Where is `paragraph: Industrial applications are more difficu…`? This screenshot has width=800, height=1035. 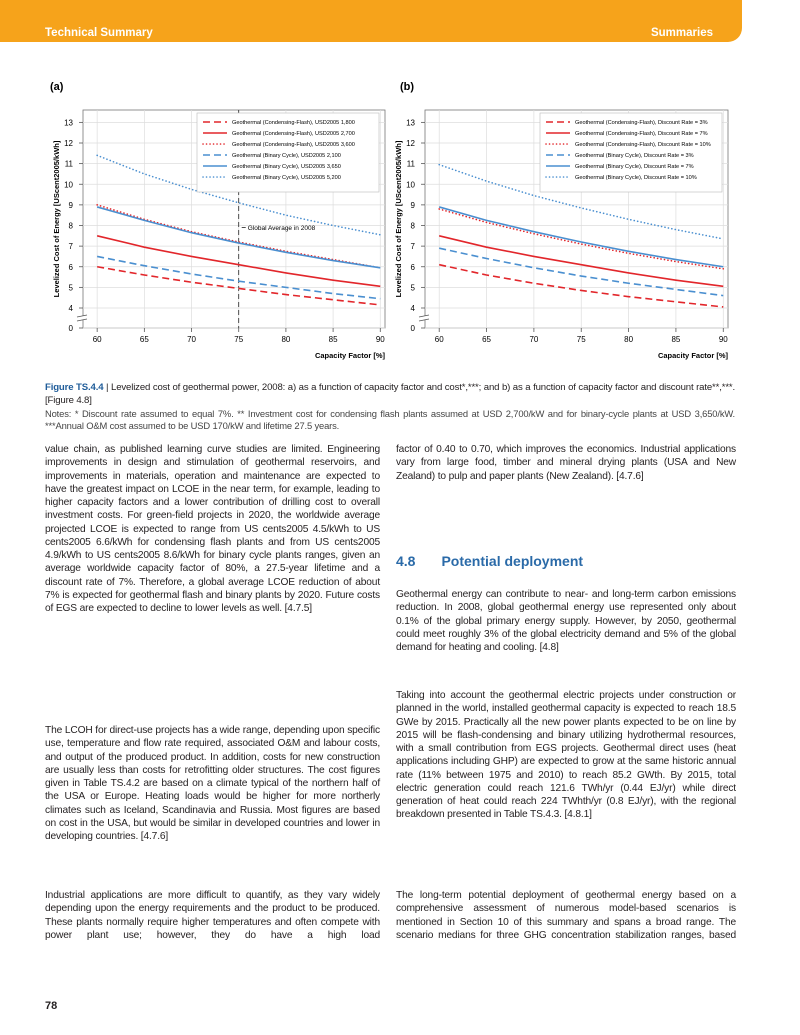
paragraph: Industrial applications are more difficu… is located at coordinates (212, 915).